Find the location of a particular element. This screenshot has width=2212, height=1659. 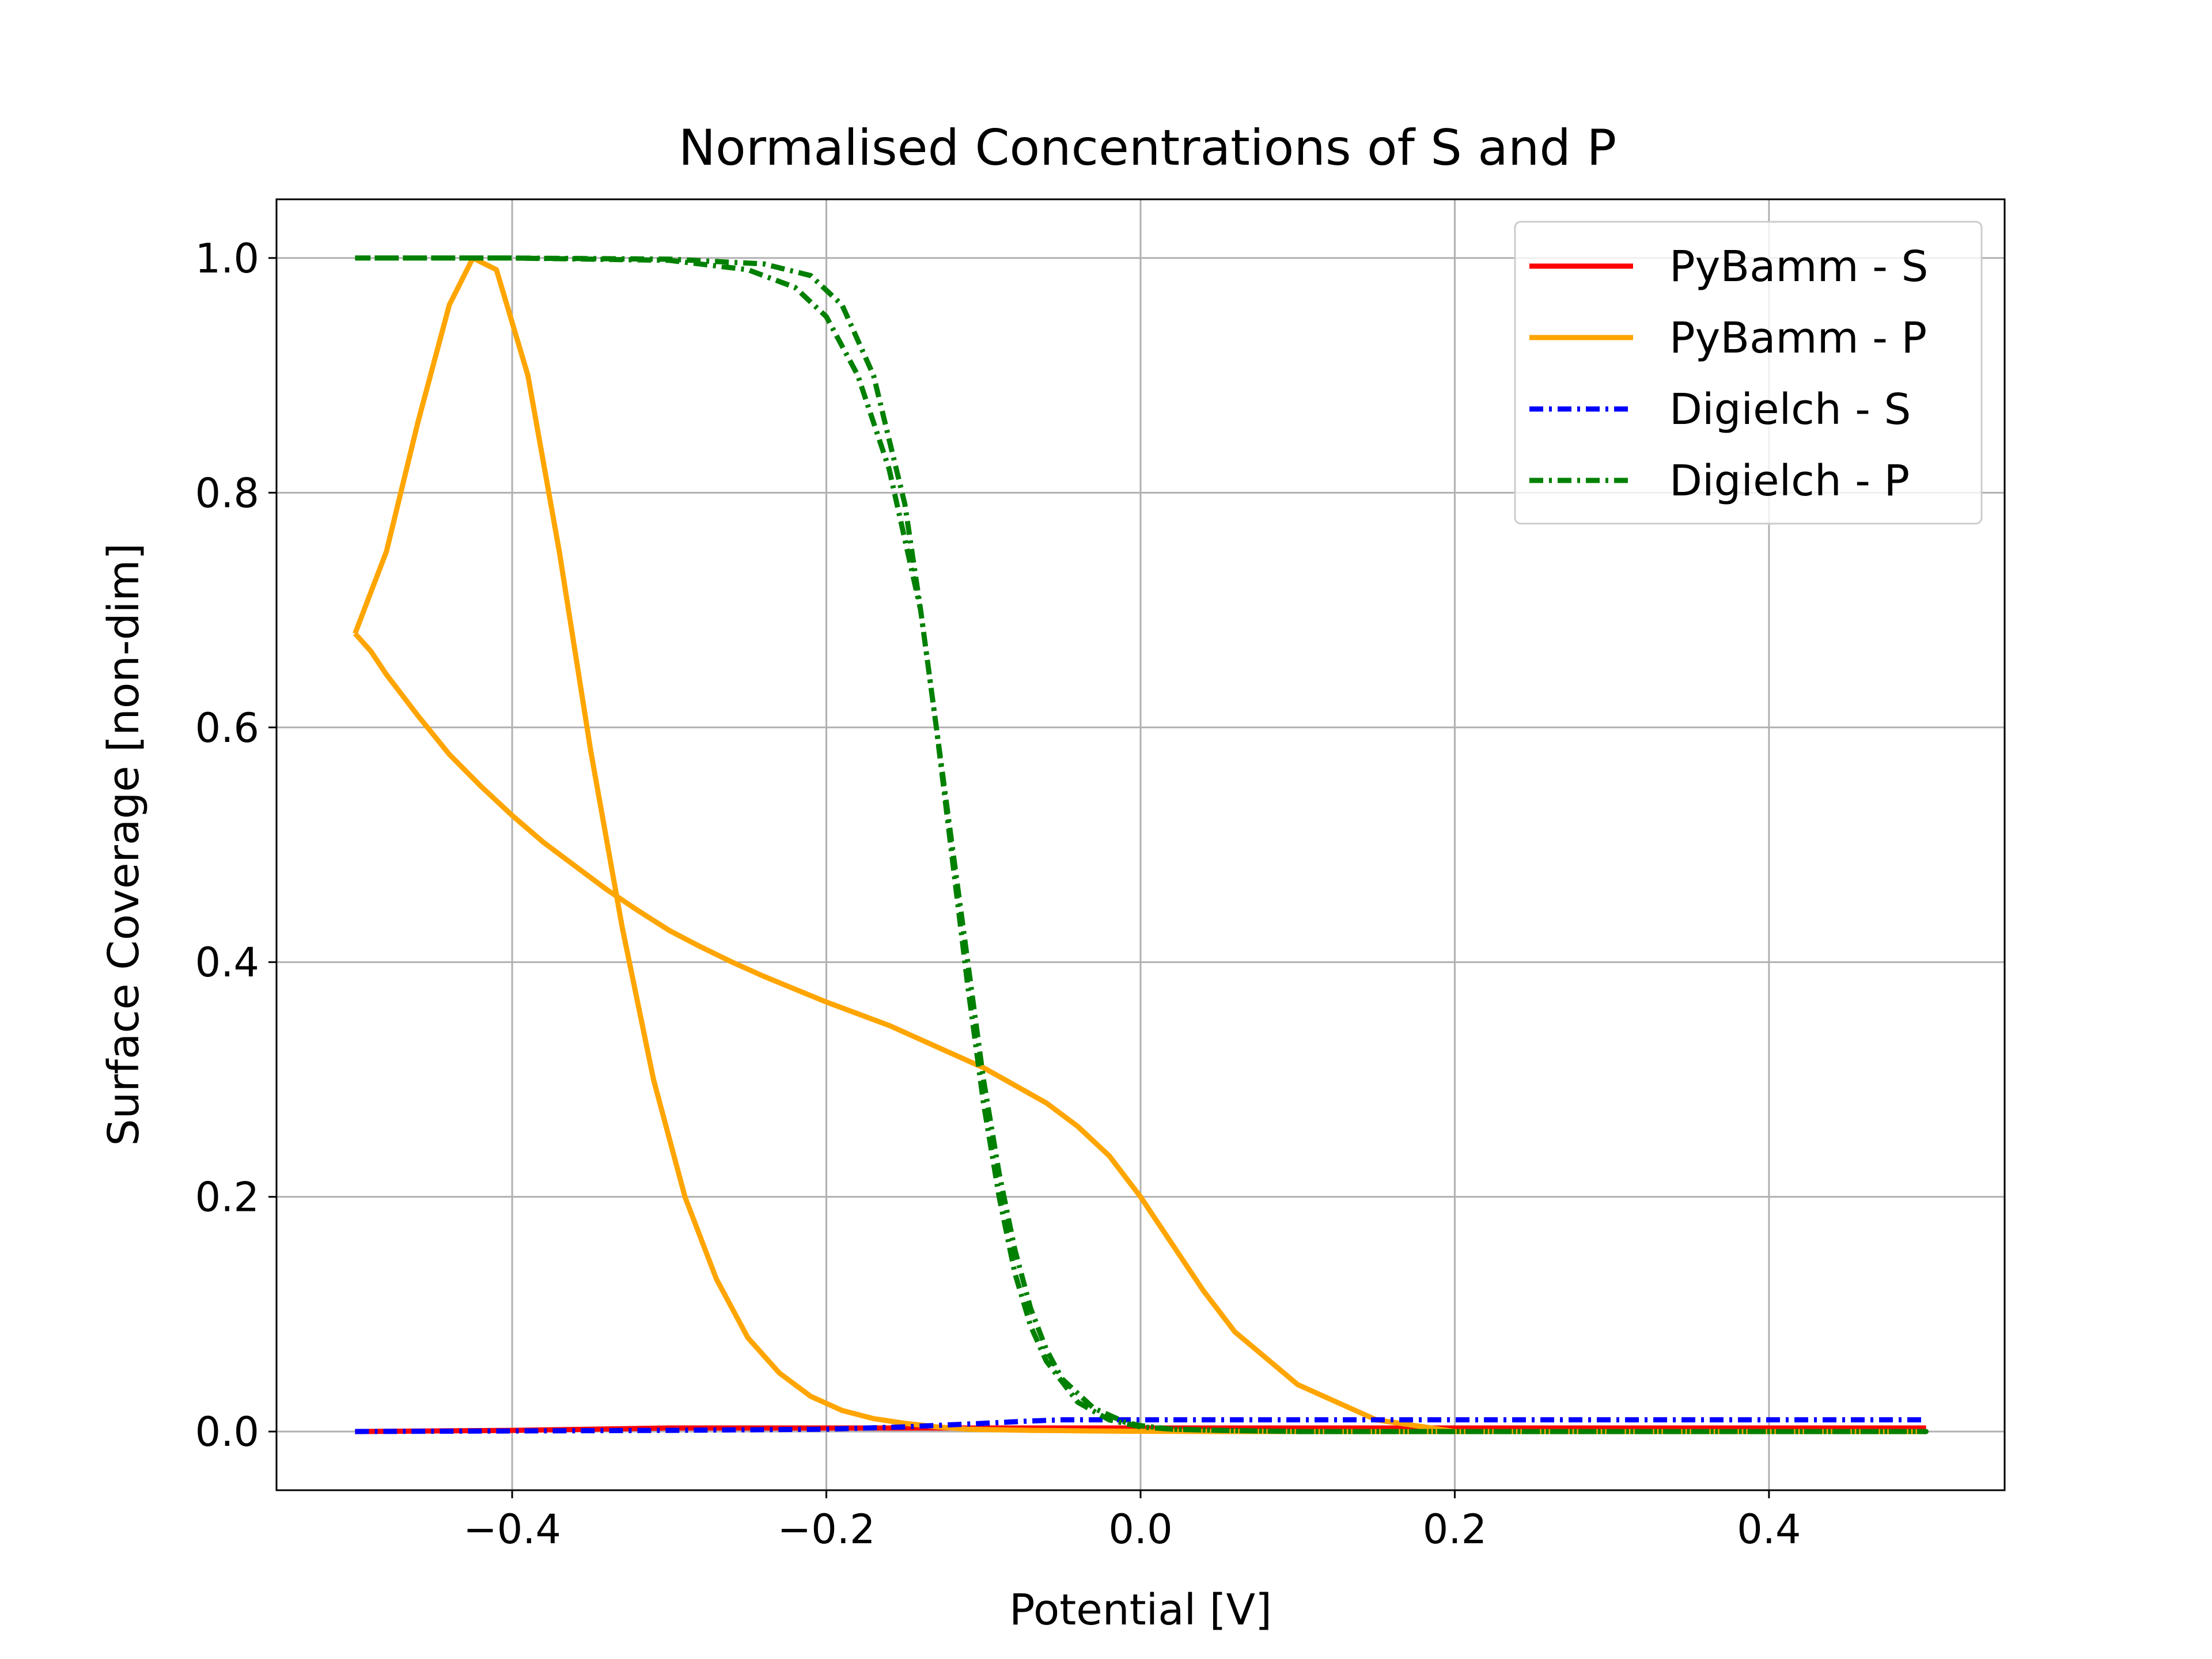

x-tick-label: −0.4 is located at coordinates (512, 1529).